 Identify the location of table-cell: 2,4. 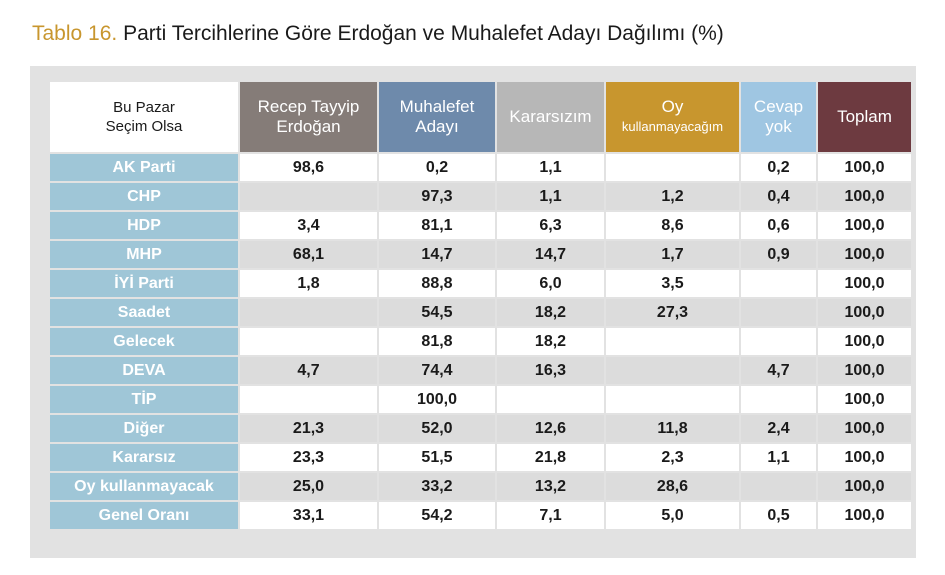
(778, 428).